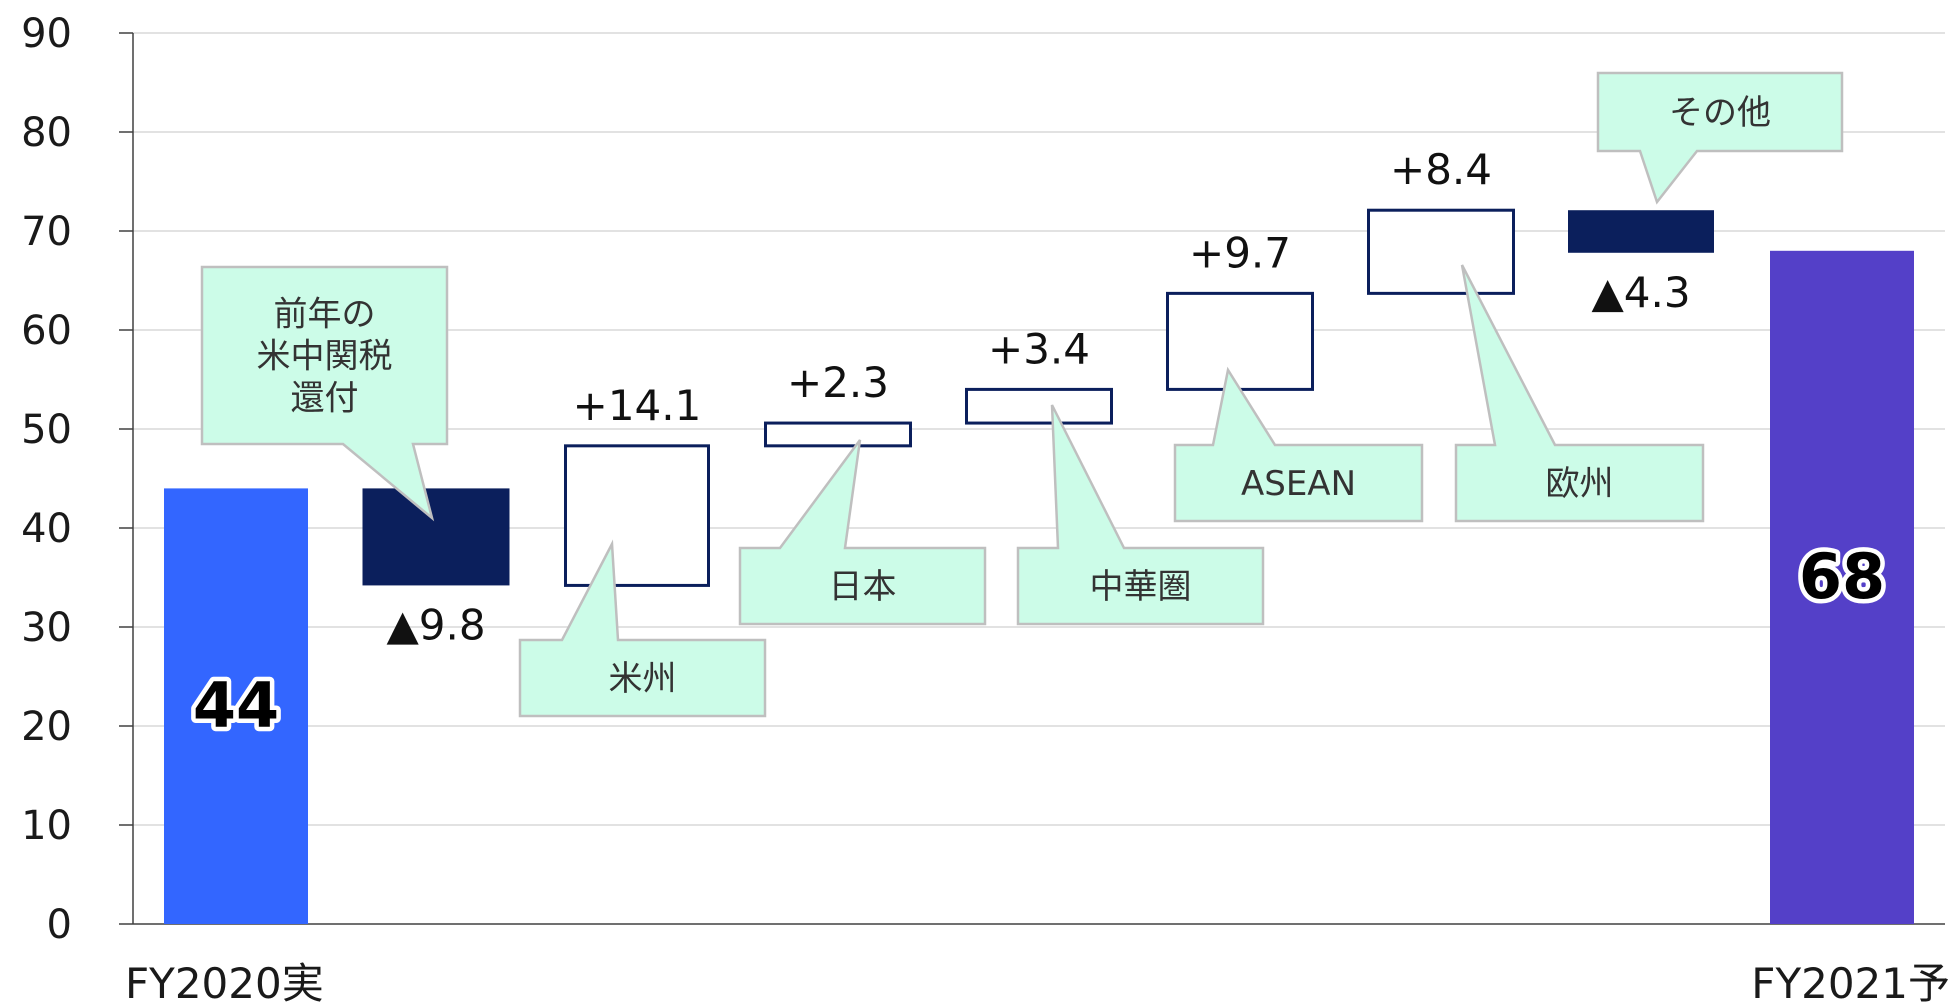 The width and height of the screenshot is (1955, 1006). What do you see at coordinates (59, 925) in the screenshot?
I see `y-tick-label: 0` at bounding box center [59, 925].